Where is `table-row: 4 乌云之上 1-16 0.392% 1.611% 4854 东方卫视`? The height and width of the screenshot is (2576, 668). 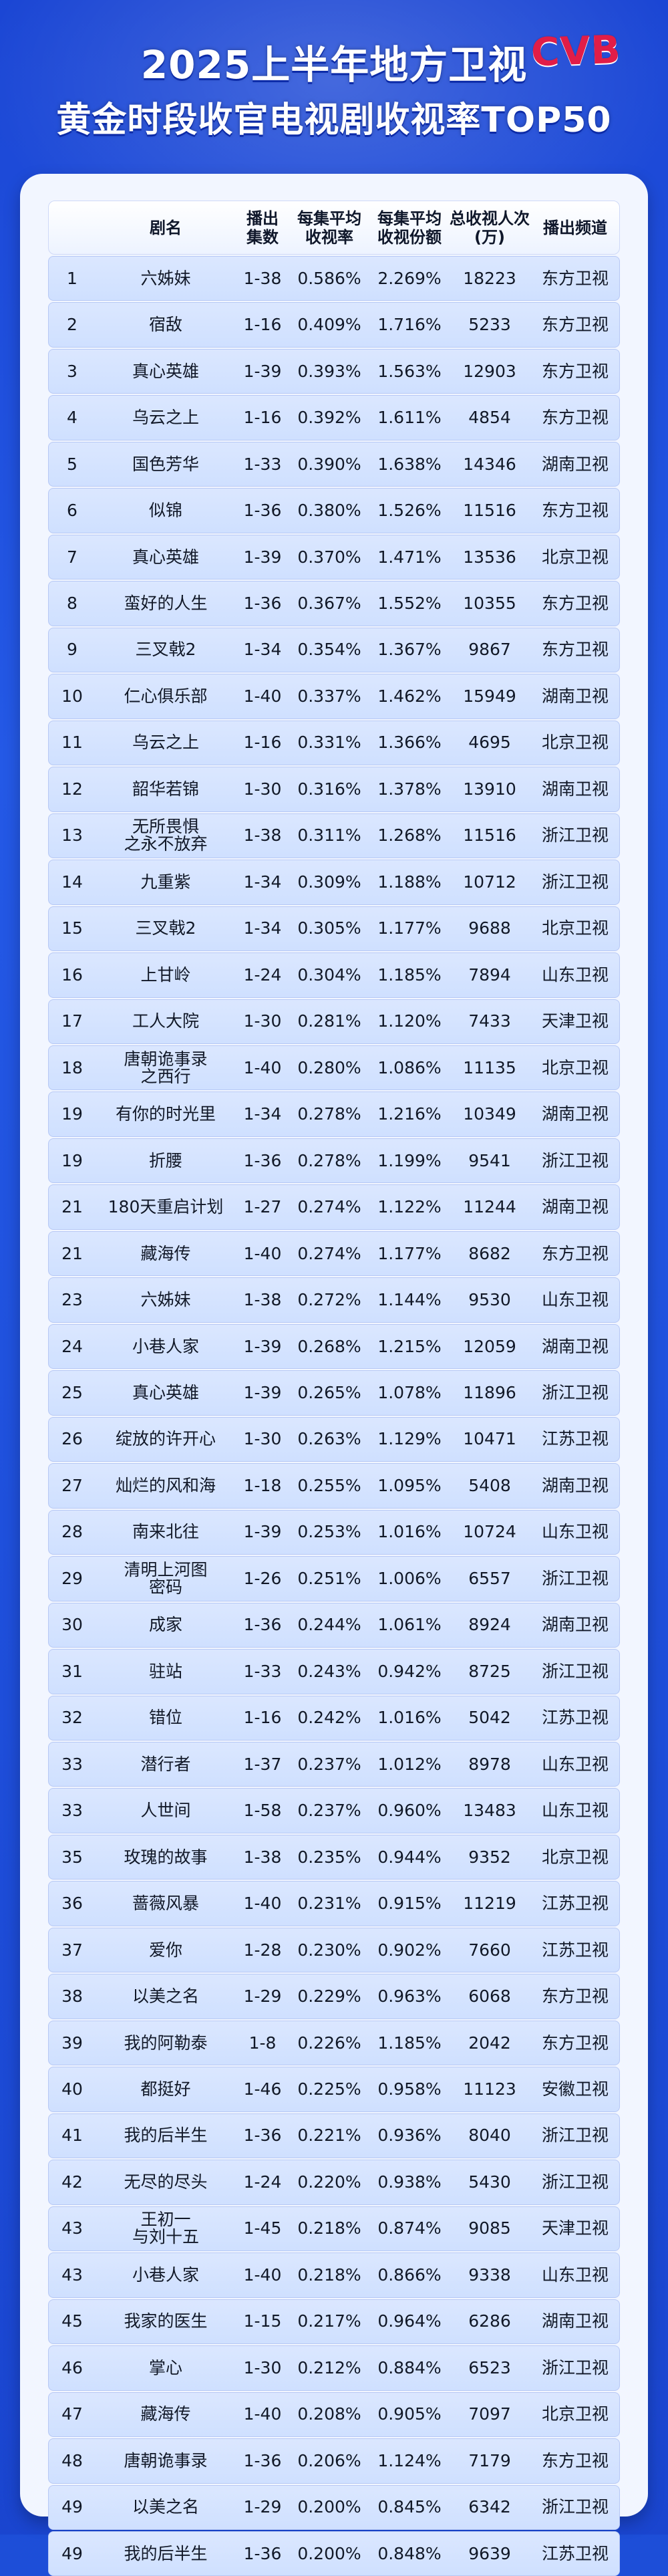
table-row: 4 乌云之上 1-16 0.392% 1.611% 4854 东方卫视 is located at coordinates (334, 418).